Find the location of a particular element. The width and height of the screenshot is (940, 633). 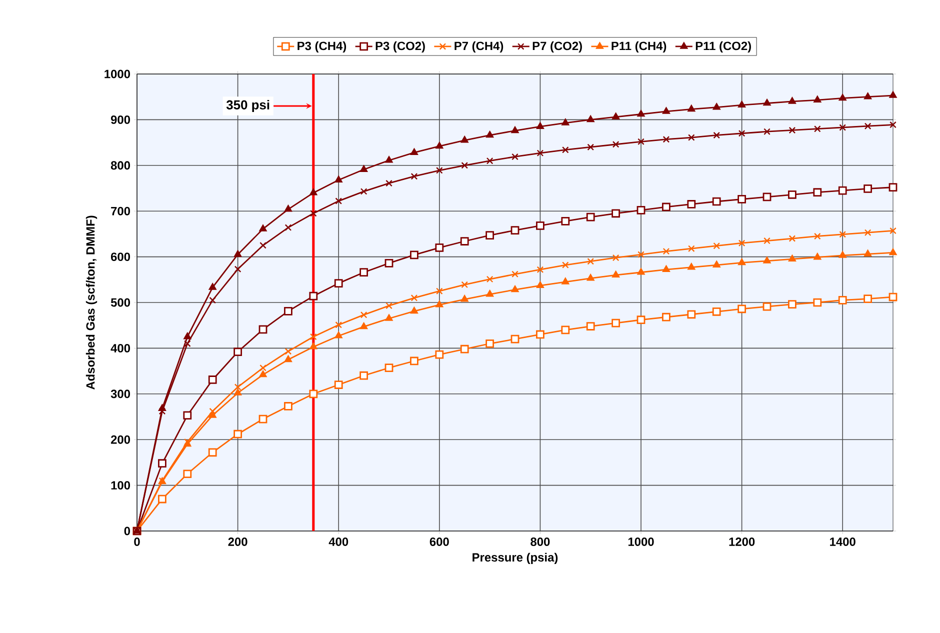

y-tick-label: 400 is located at coordinates (120, 348).